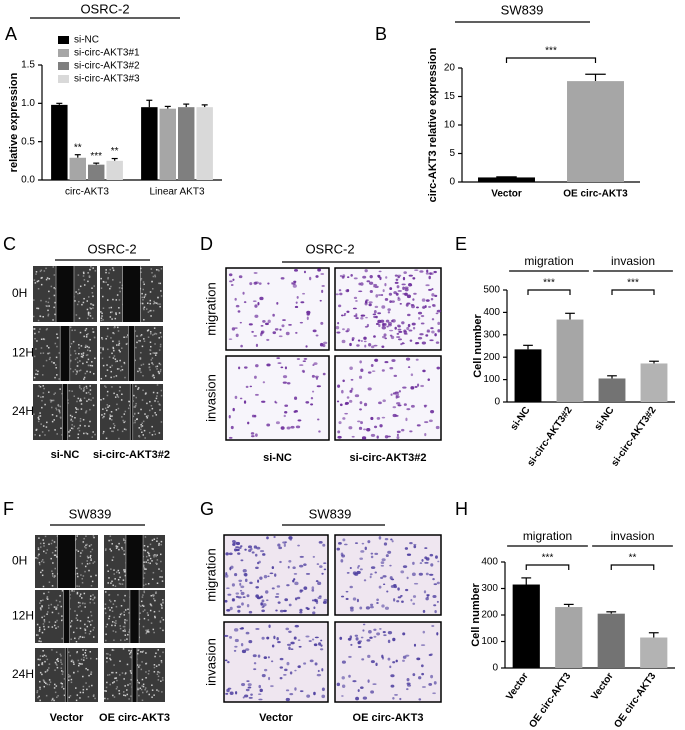 Image resolution: width=685 pixels, height=730 pixels. Describe the element at coordinates (452, 182) in the screenshot. I see `y-tick-label: 0` at that location.